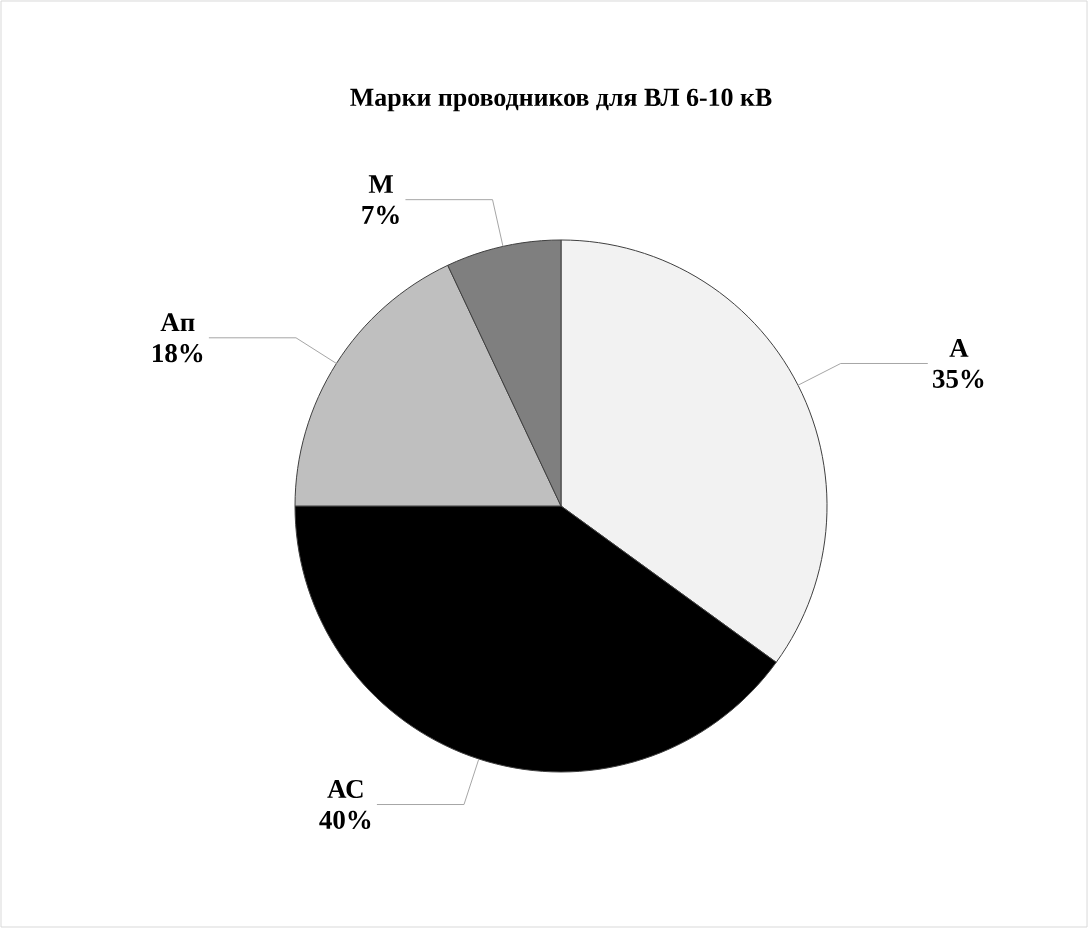 The image size is (1088, 928). Describe the element at coordinates (958, 378) in the screenshot. I see `data-label: 35%` at that location.